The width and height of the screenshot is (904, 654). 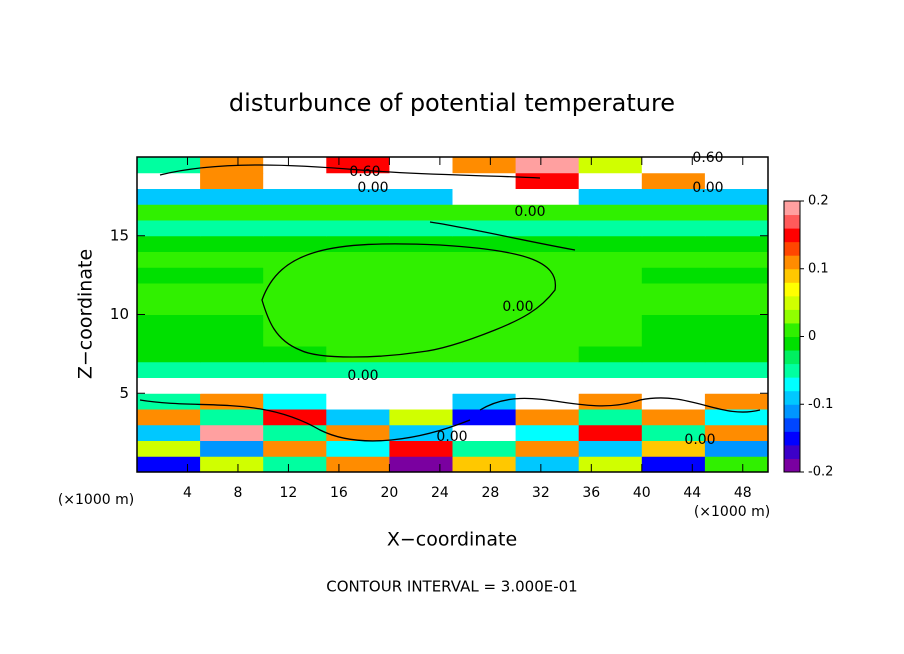 I want to click on y-tick-label: 5, so click(x=124, y=393).